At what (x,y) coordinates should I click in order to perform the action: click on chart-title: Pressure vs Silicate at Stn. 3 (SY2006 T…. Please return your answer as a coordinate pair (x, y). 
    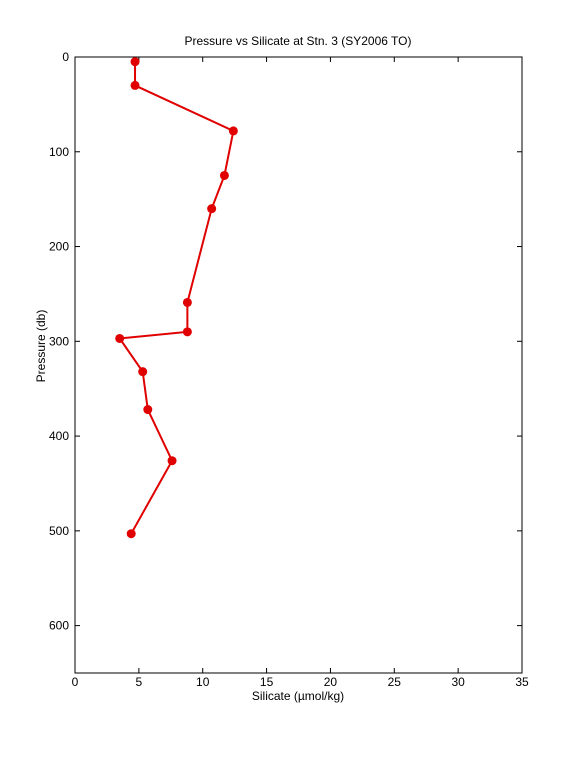
    Looking at the image, I should click on (298, 41).